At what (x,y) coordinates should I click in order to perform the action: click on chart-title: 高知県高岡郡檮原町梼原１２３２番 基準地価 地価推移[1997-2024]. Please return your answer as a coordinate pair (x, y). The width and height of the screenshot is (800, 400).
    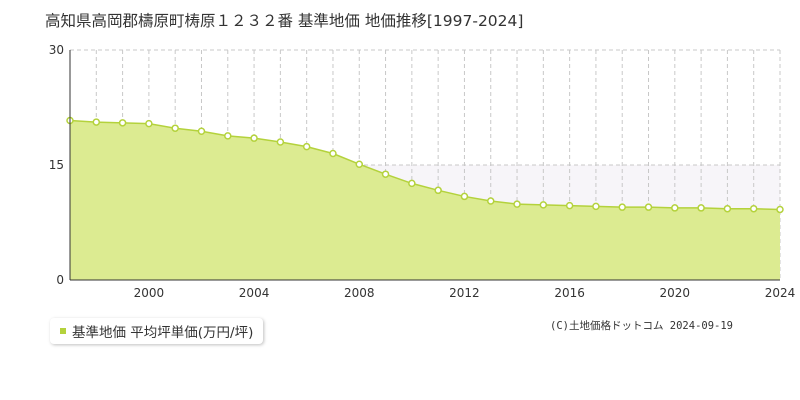
    Looking at the image, I should click on (284, 21).